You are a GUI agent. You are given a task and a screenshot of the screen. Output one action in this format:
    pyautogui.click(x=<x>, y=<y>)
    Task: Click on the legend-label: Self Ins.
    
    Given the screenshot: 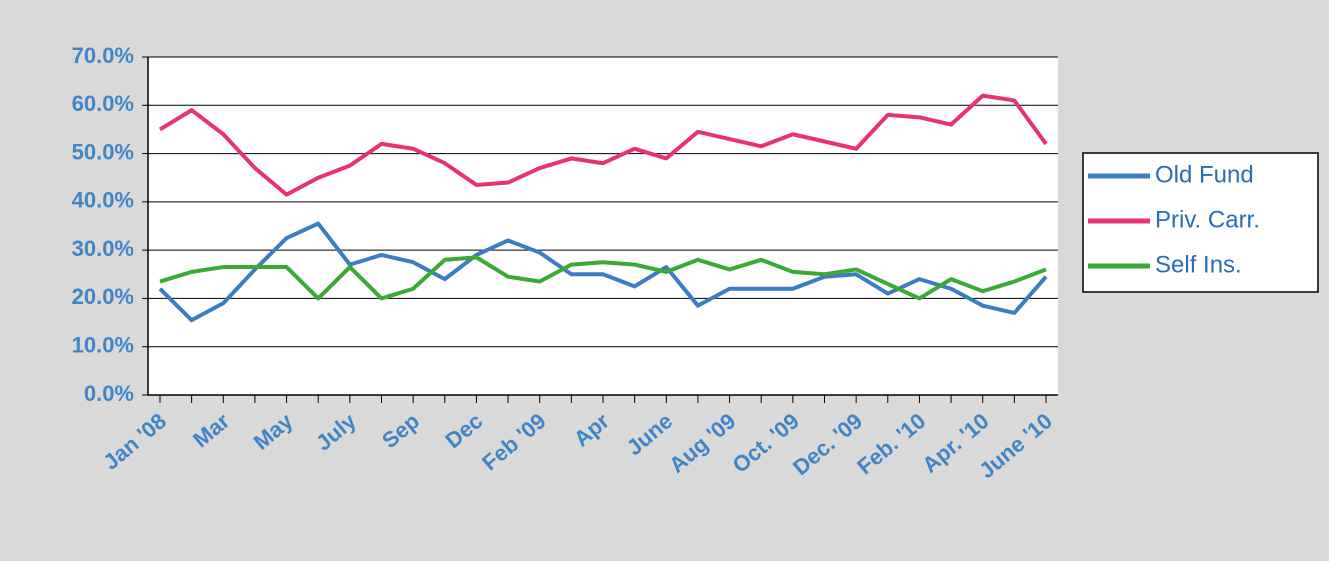 What is the action you would take?
    pyautogui.click(x=1198, y=264)
    